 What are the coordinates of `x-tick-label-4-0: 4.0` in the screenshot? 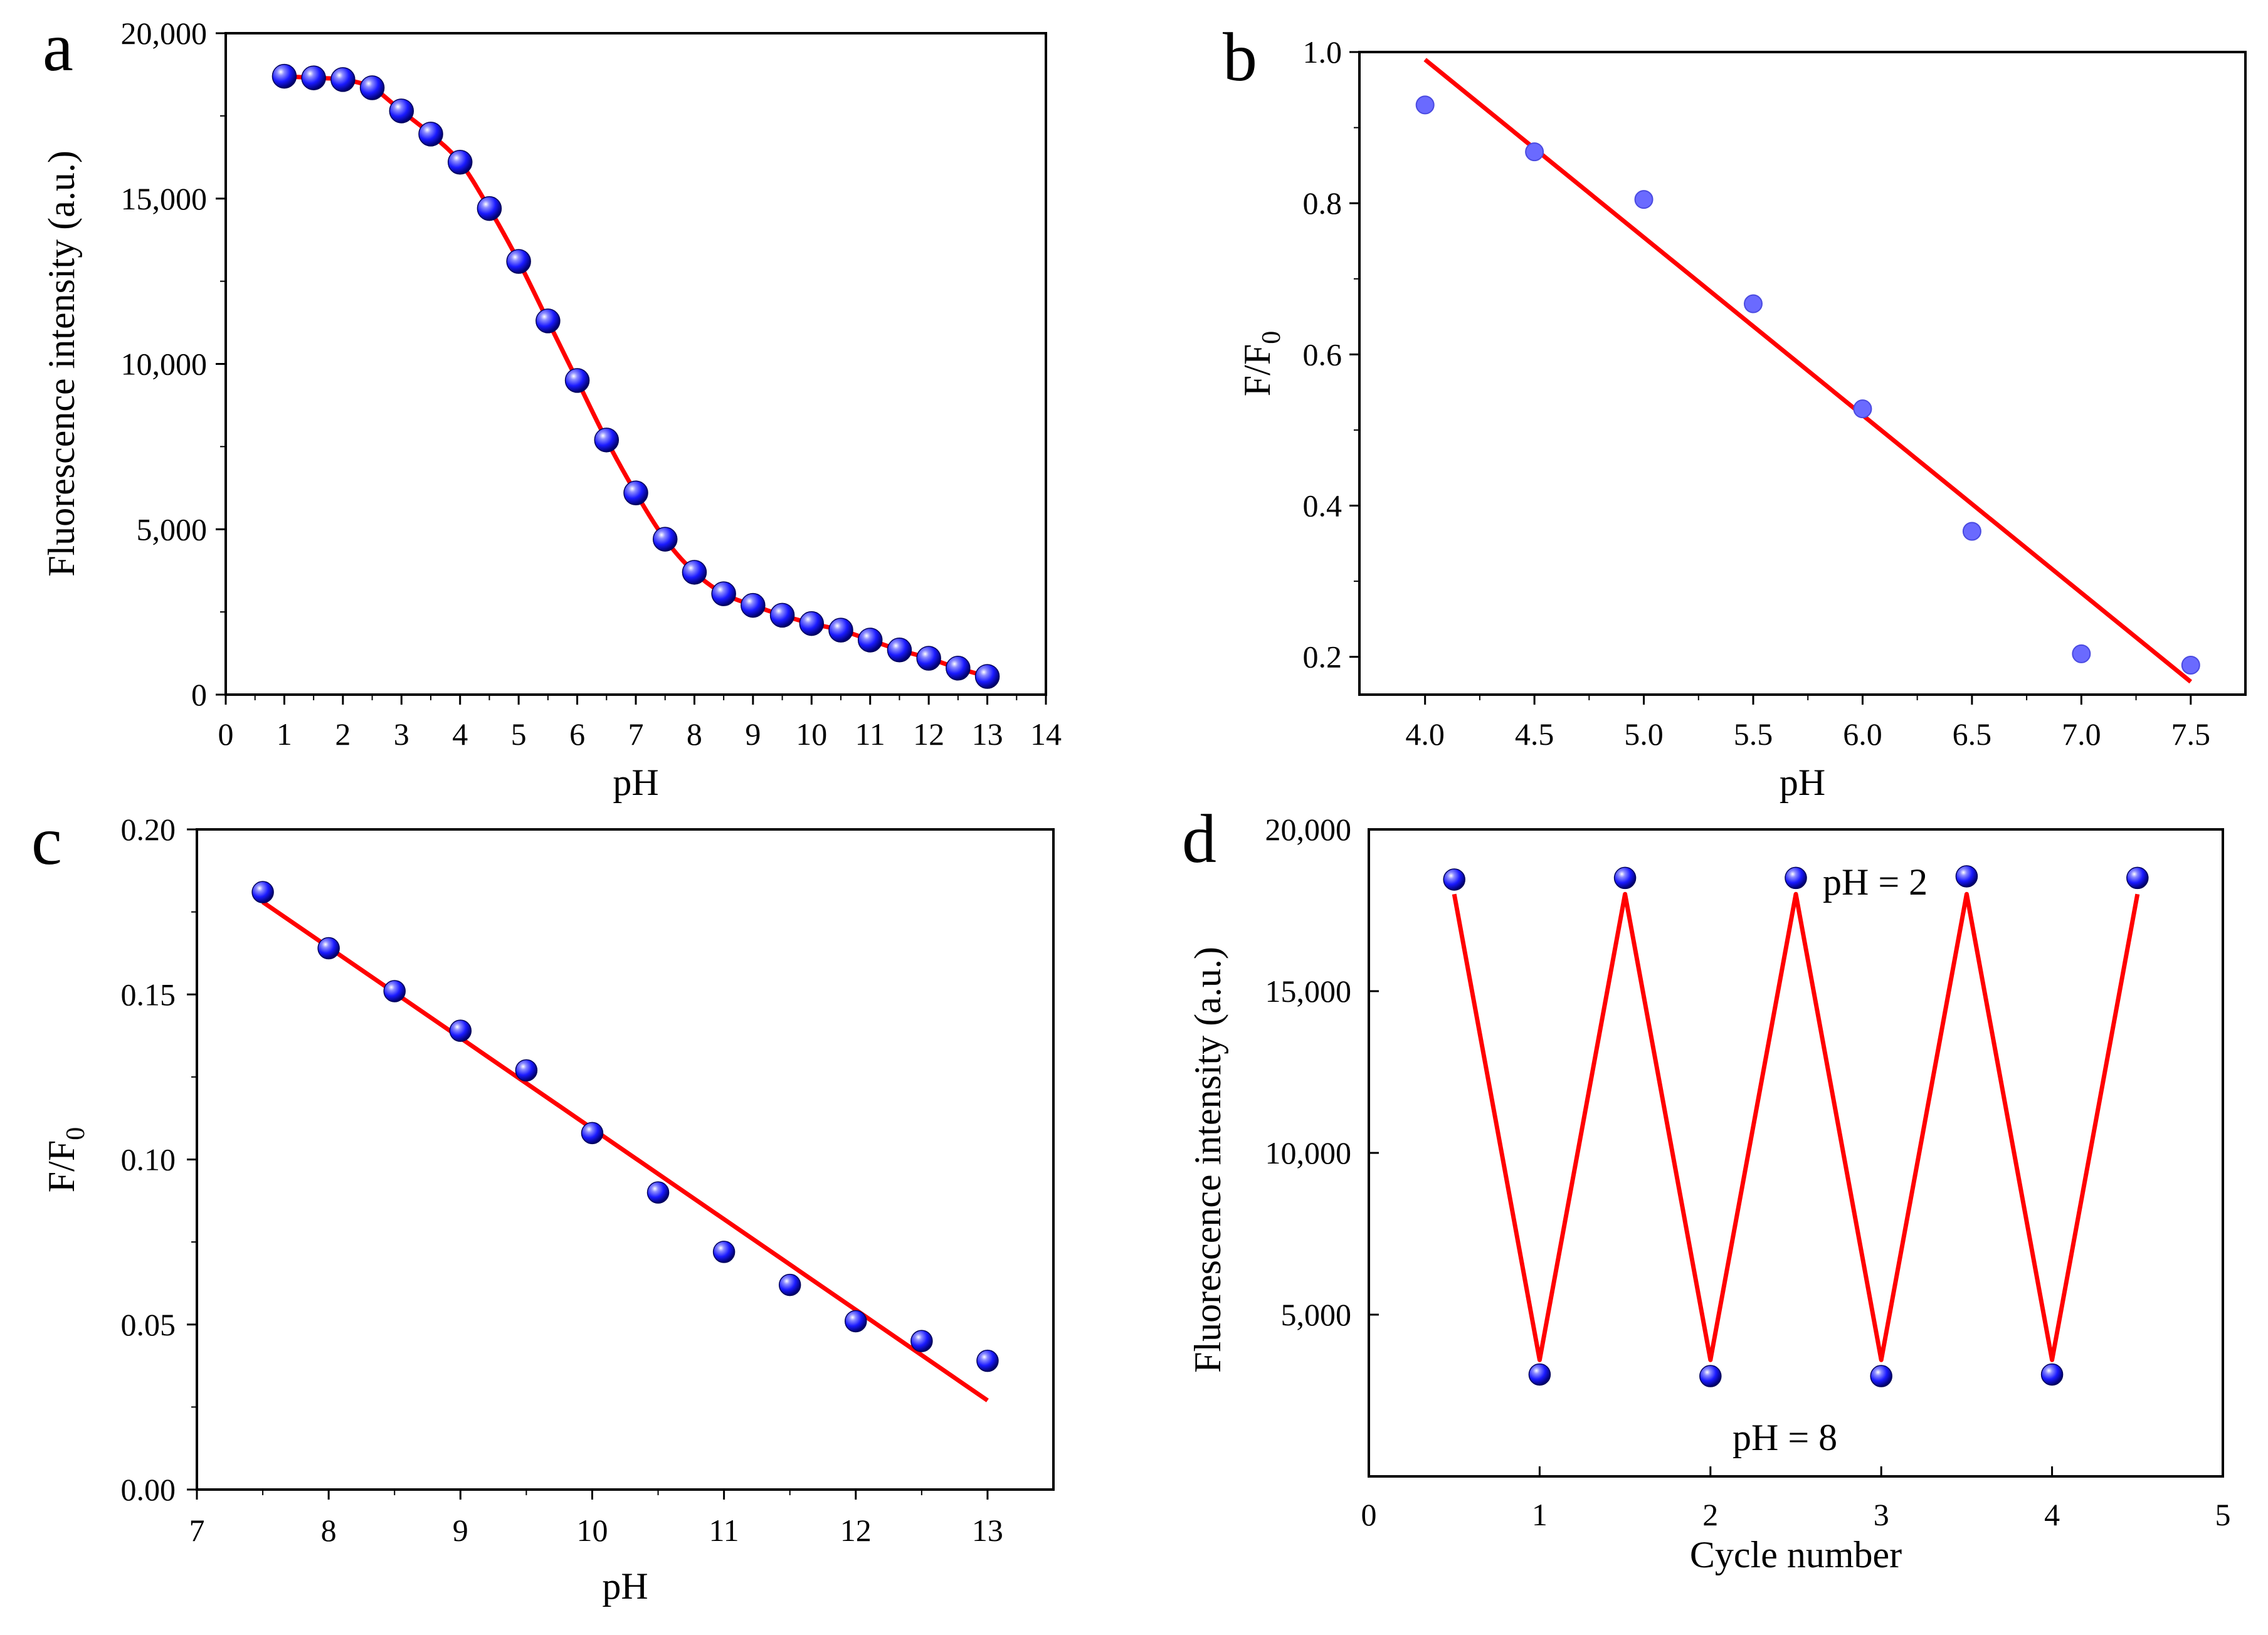 It's located at (1425, 734).